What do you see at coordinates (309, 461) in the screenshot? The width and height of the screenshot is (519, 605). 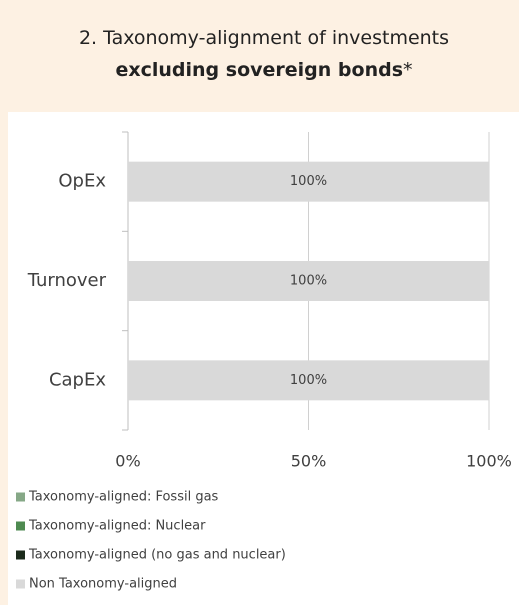 I see `x-tick-label: 50%` at bounding box center [309, 461].